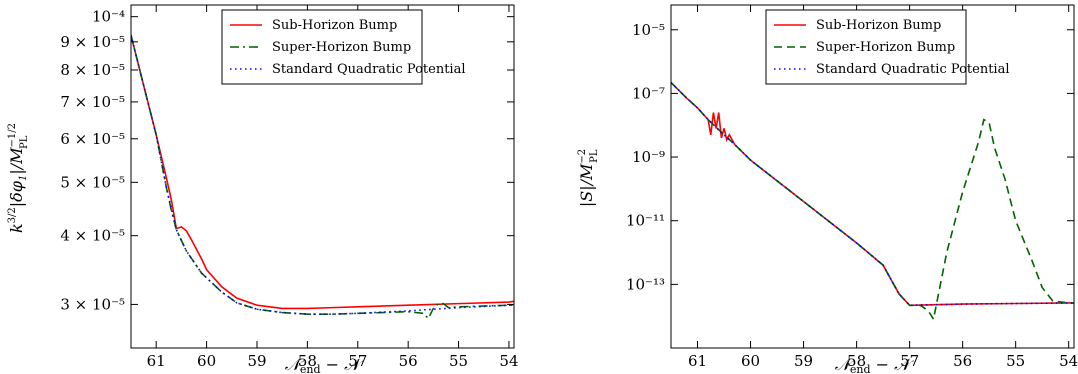 The image size is (1078, 374). What do you see at coordinates (962, 361) in the screenshot?
I see `right-x-tick-label: 56` at bounding box center [962, 361].